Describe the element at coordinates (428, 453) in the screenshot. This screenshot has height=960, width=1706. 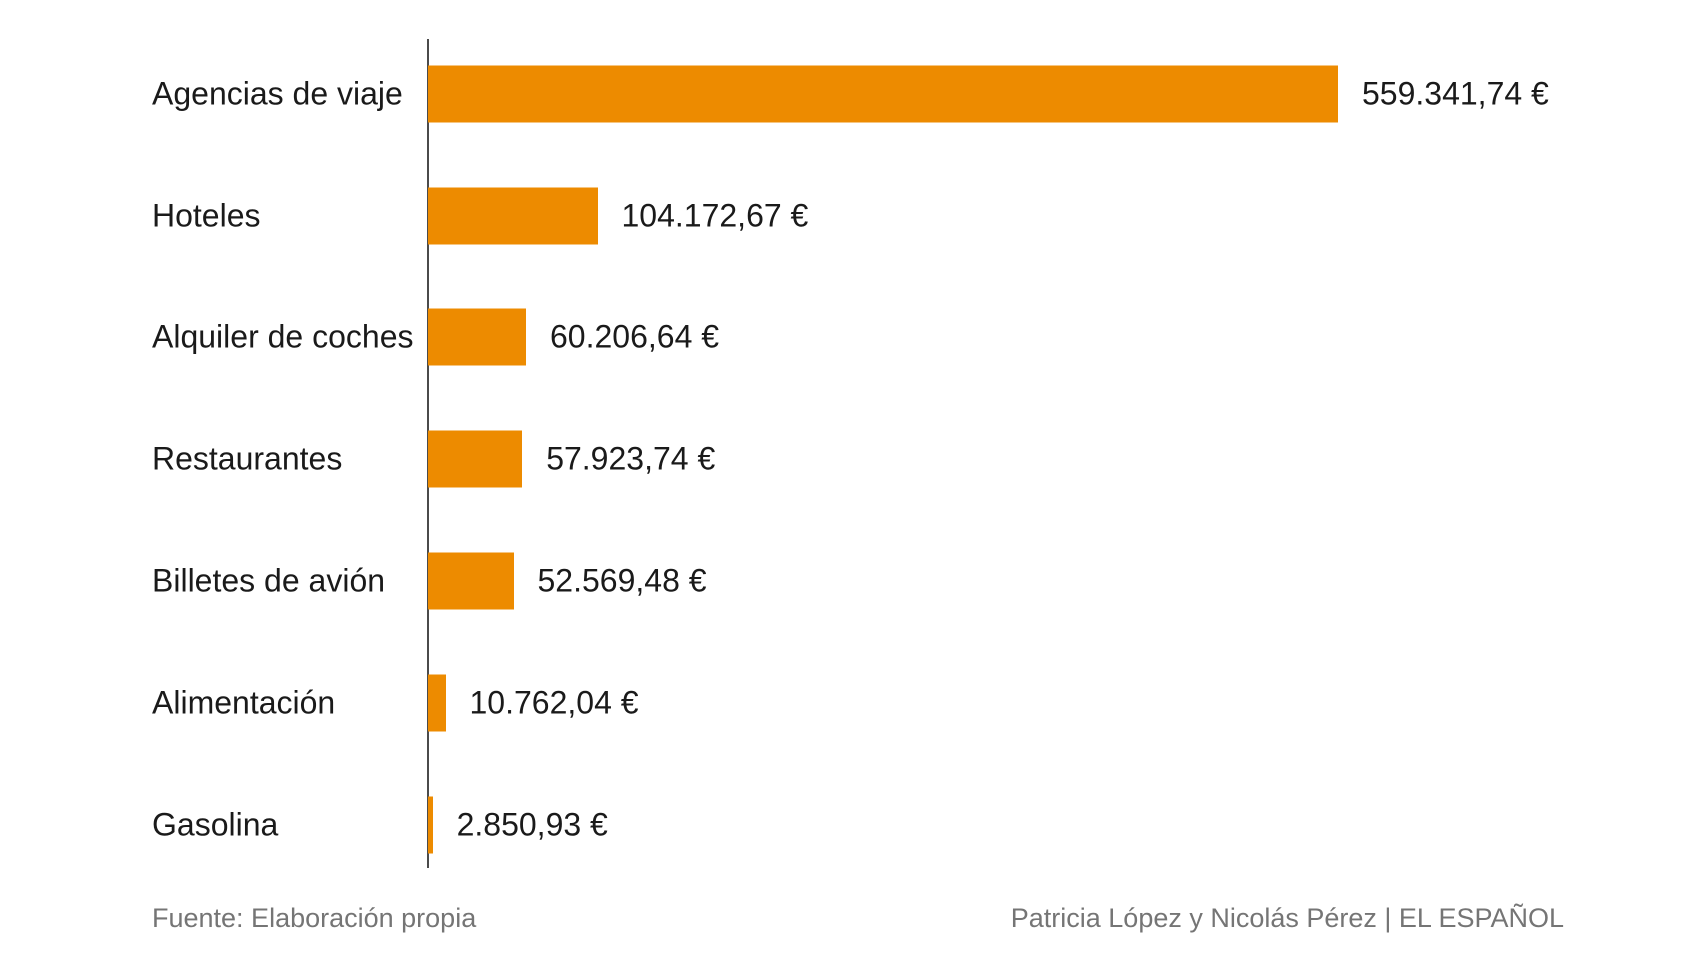
I see `y-axis-line` at that location.